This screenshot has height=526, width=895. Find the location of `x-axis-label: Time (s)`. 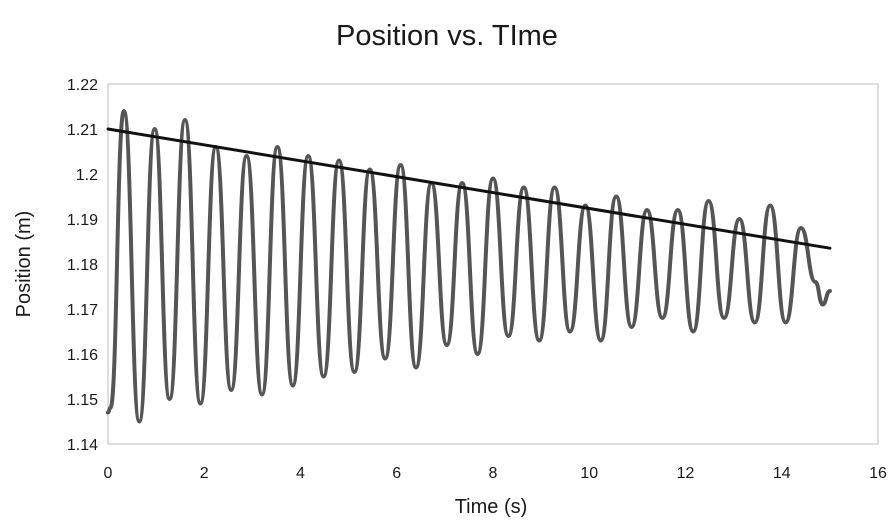

x-axis-label: Time (s) is located at coordinates (491, 507).